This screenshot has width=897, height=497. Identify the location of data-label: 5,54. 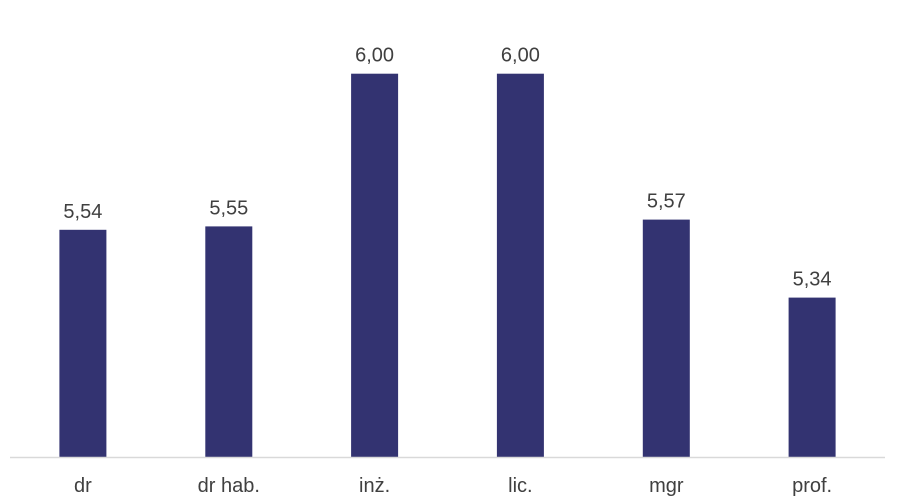
(82, 212).